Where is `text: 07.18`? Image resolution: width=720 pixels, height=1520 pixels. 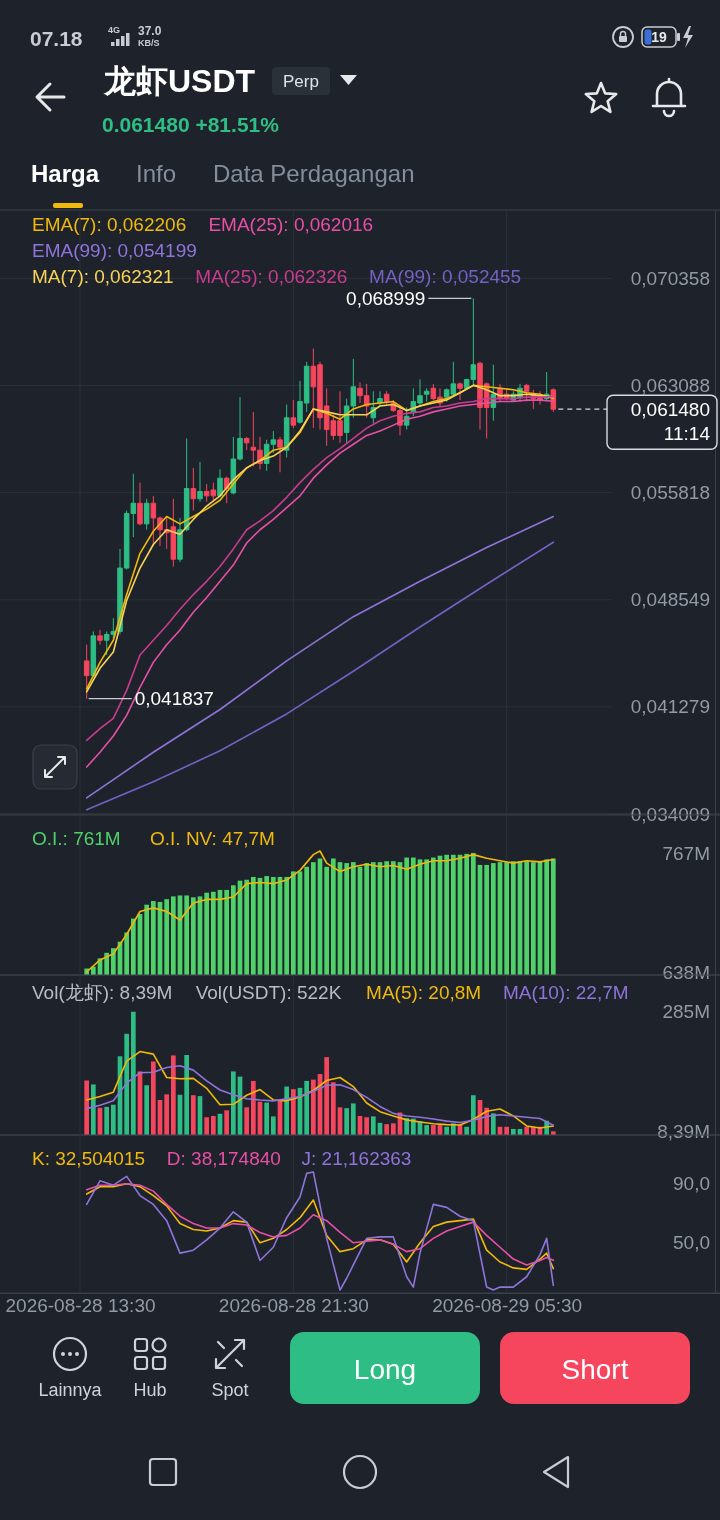 text: 07.18 is located at coordinates (56, 38).